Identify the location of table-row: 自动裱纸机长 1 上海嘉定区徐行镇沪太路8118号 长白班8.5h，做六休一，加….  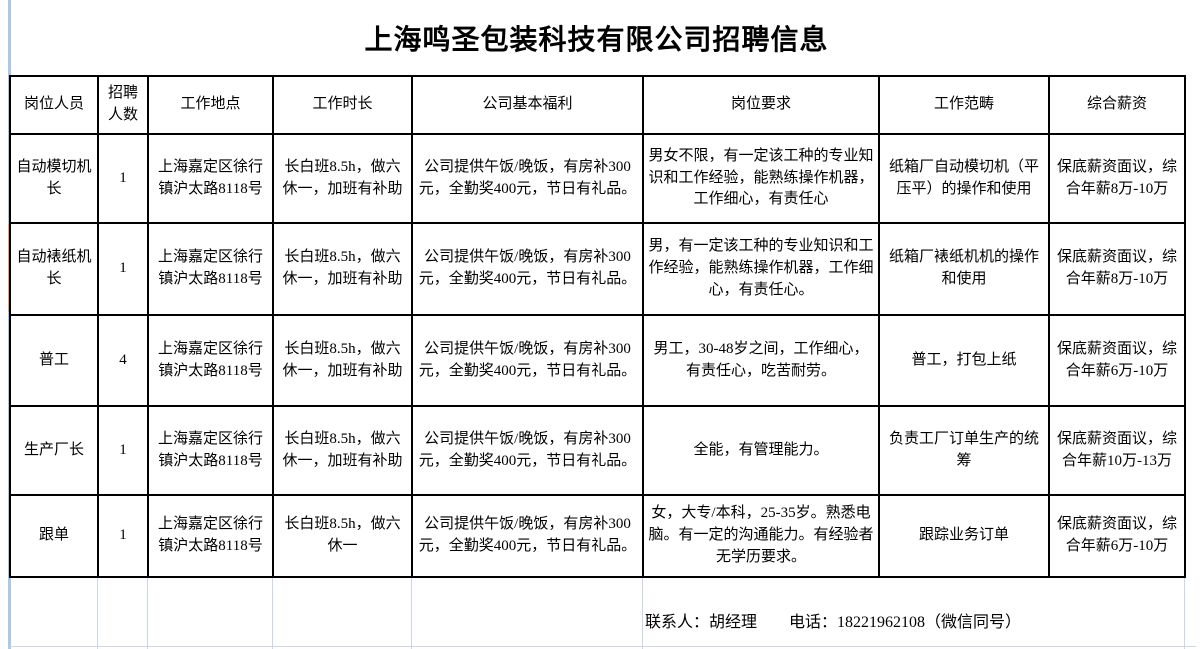
(597, 269).